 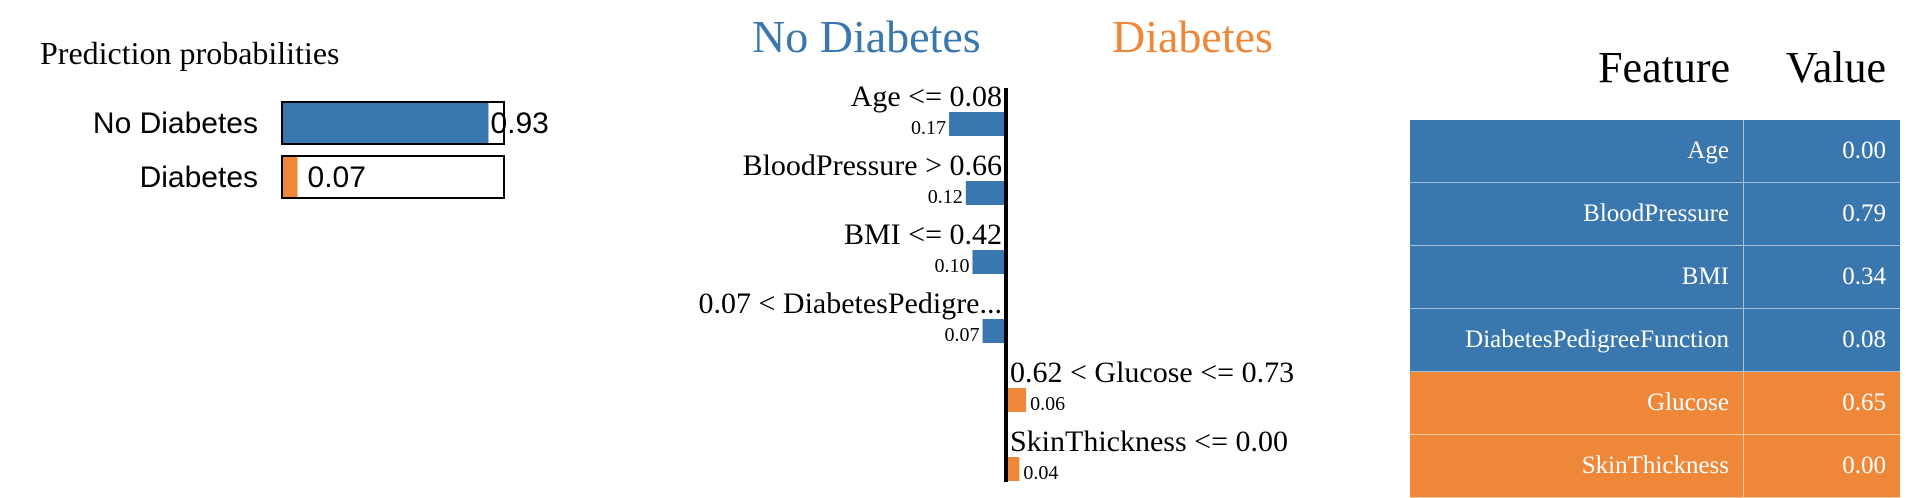 What do you see at coordinates (1664, 67) in the screenshot?
I see `feature-column-header: Feature` at bounding box center [1664, 67].